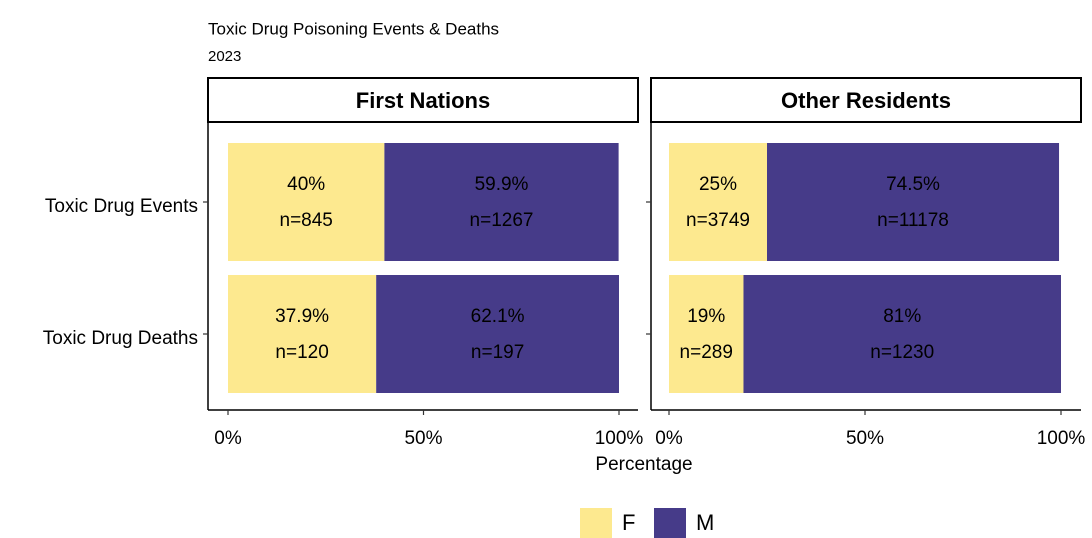 This screenshot has height=538, width=1092. I want to click on value-label: 25%, so click(718, 184).